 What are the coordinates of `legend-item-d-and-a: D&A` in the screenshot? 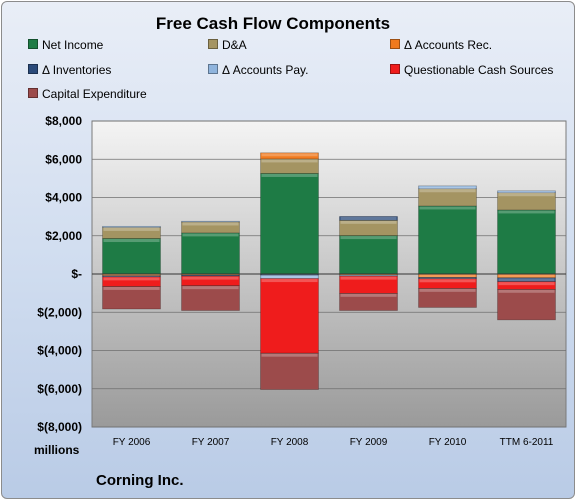 It's located at (227, 45).